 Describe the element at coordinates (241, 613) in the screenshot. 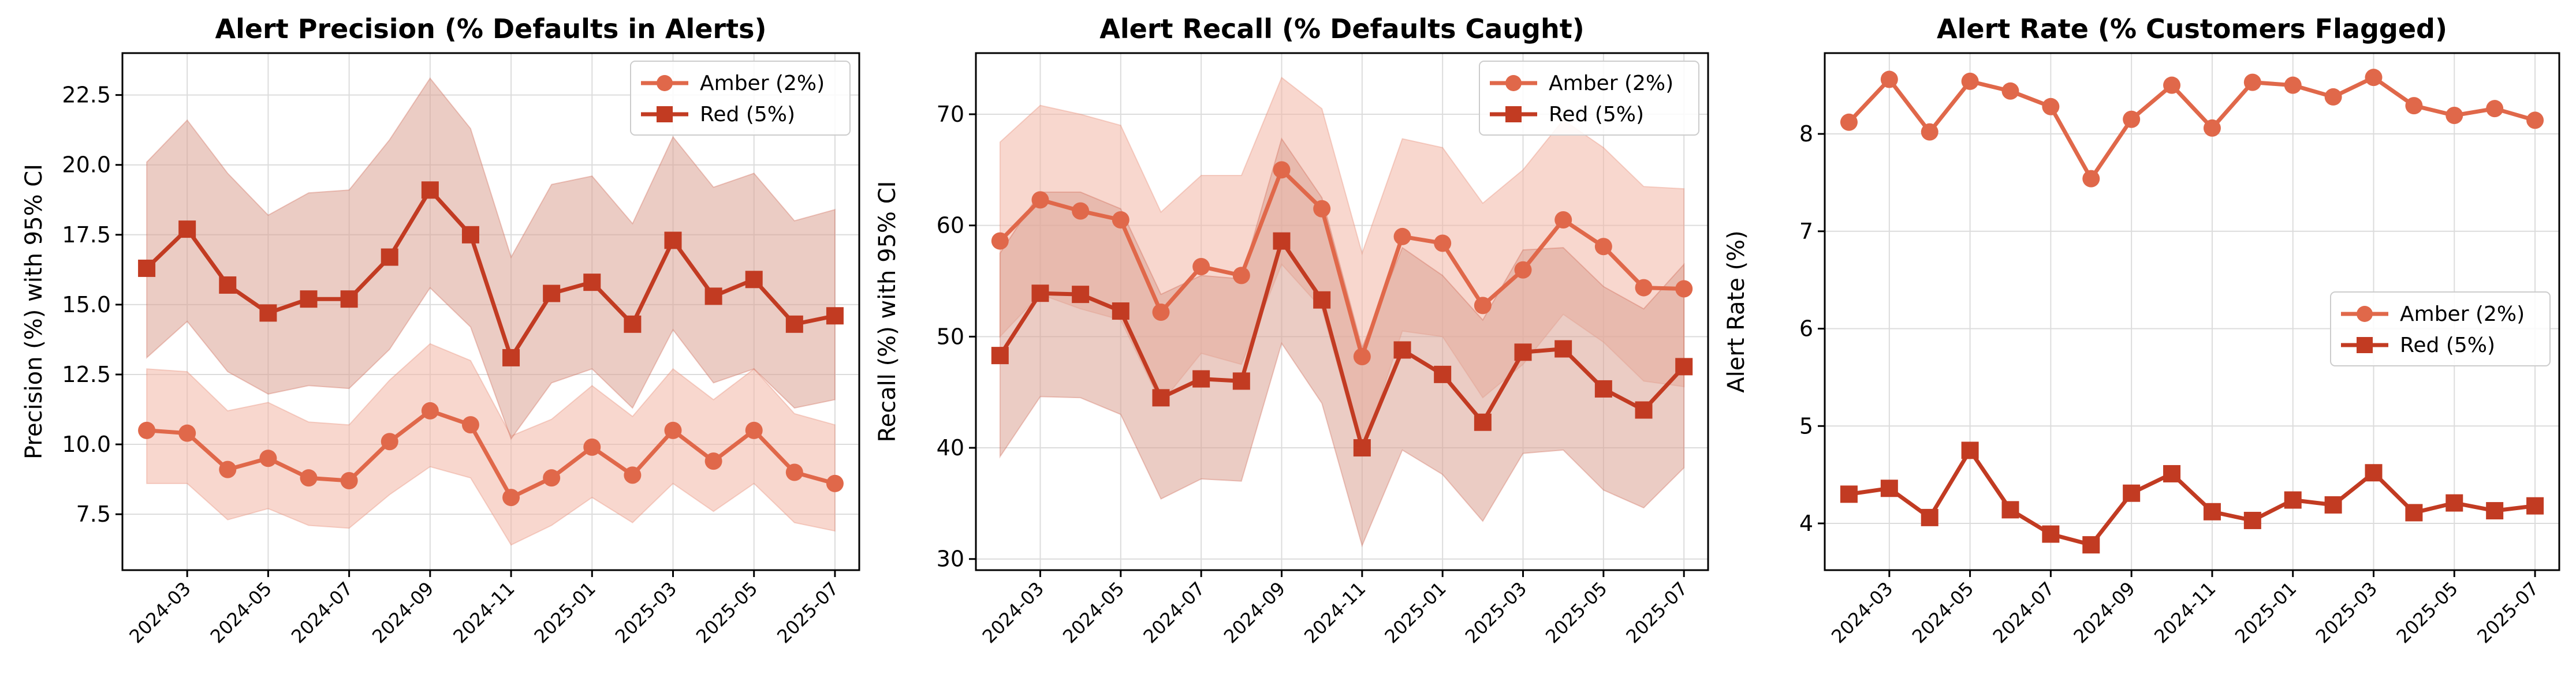

I see `x-tick-label: 2024-05` at that location.